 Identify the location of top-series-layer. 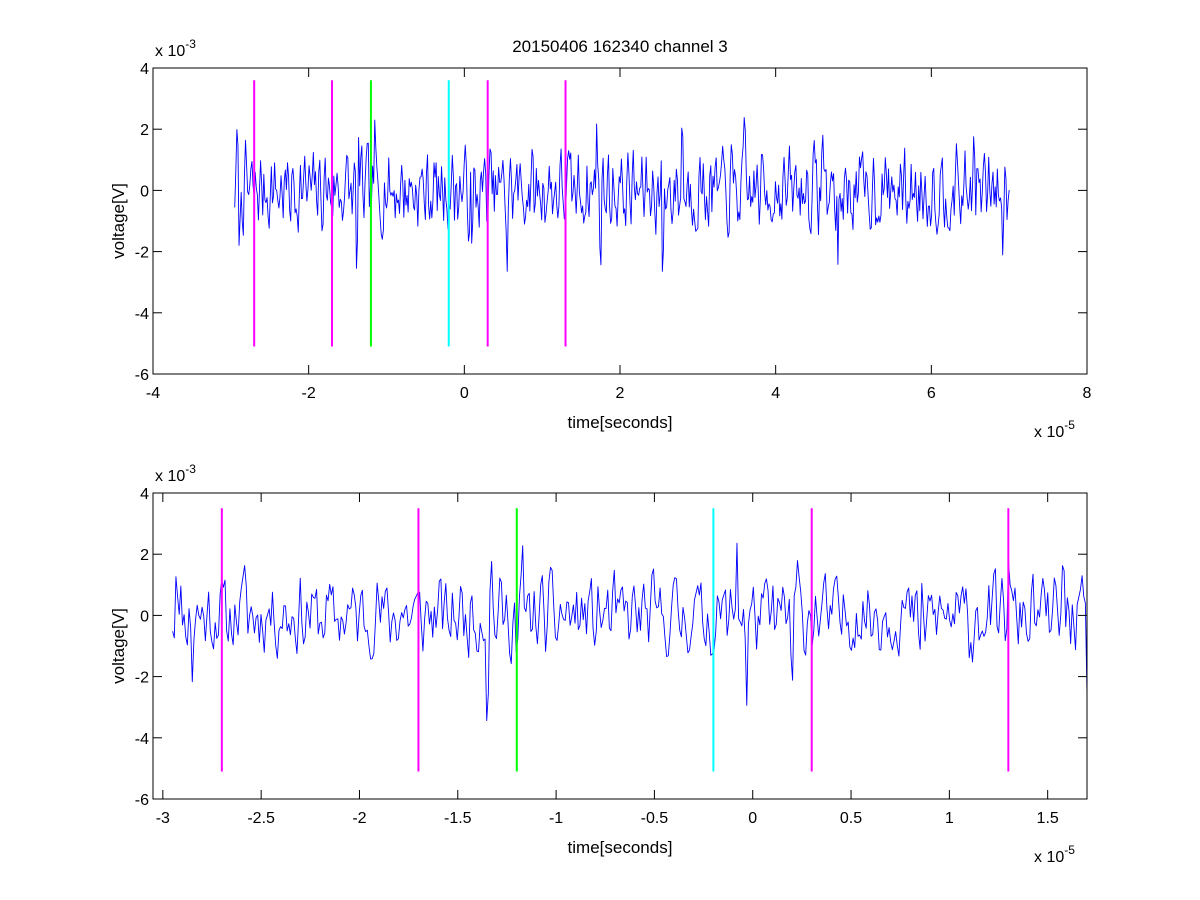
(622, 194).